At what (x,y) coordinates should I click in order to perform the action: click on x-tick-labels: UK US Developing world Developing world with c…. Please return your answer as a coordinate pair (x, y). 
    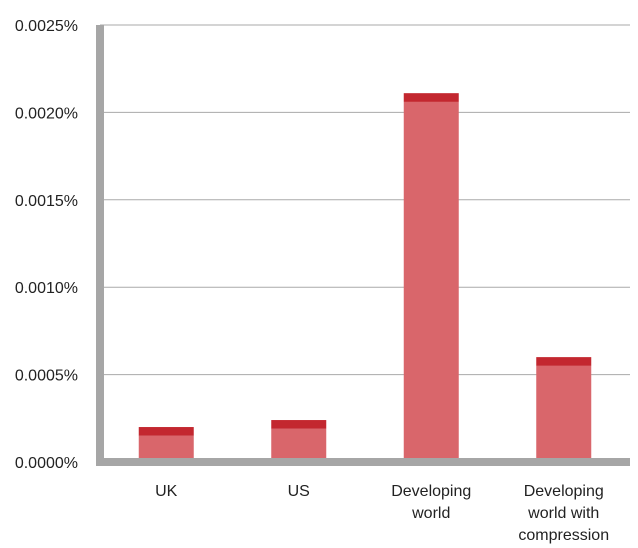
    Looking at the image, I should click on (382, 513).